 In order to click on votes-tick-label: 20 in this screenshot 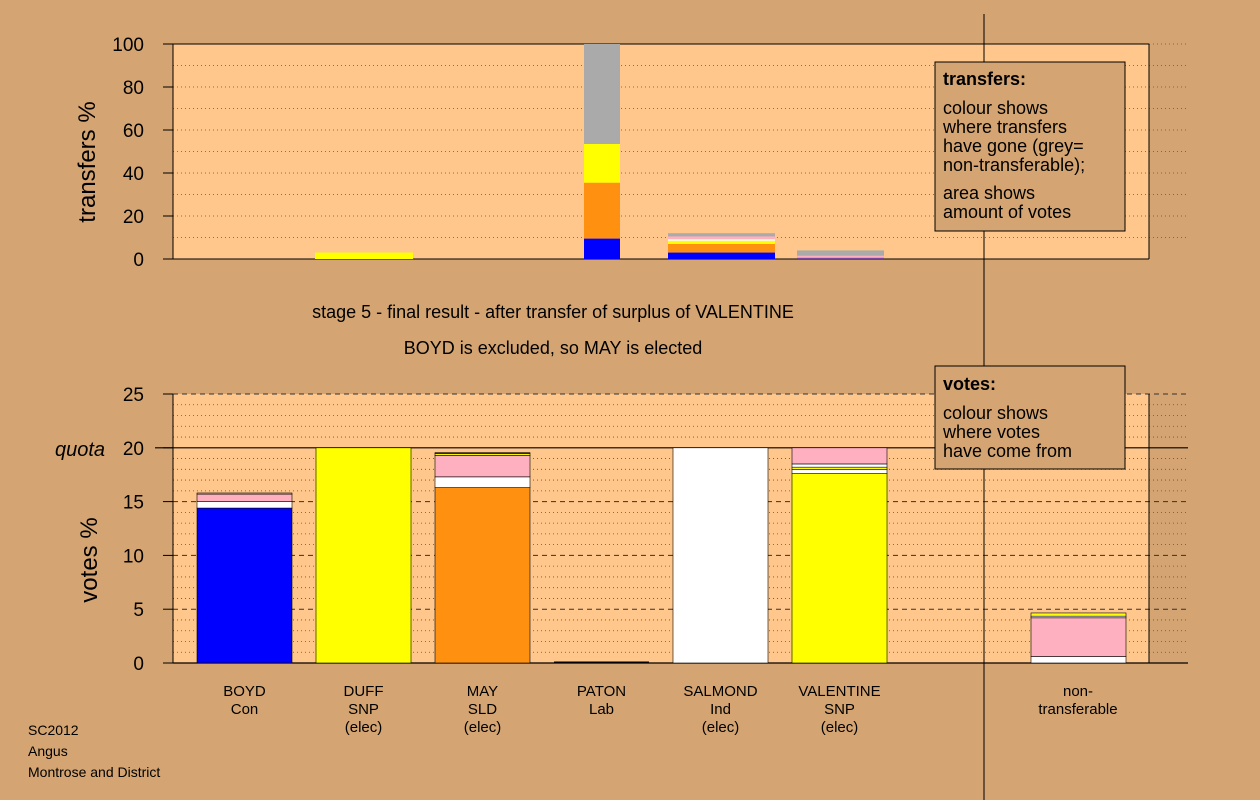, I will do `click(133, 449)`.